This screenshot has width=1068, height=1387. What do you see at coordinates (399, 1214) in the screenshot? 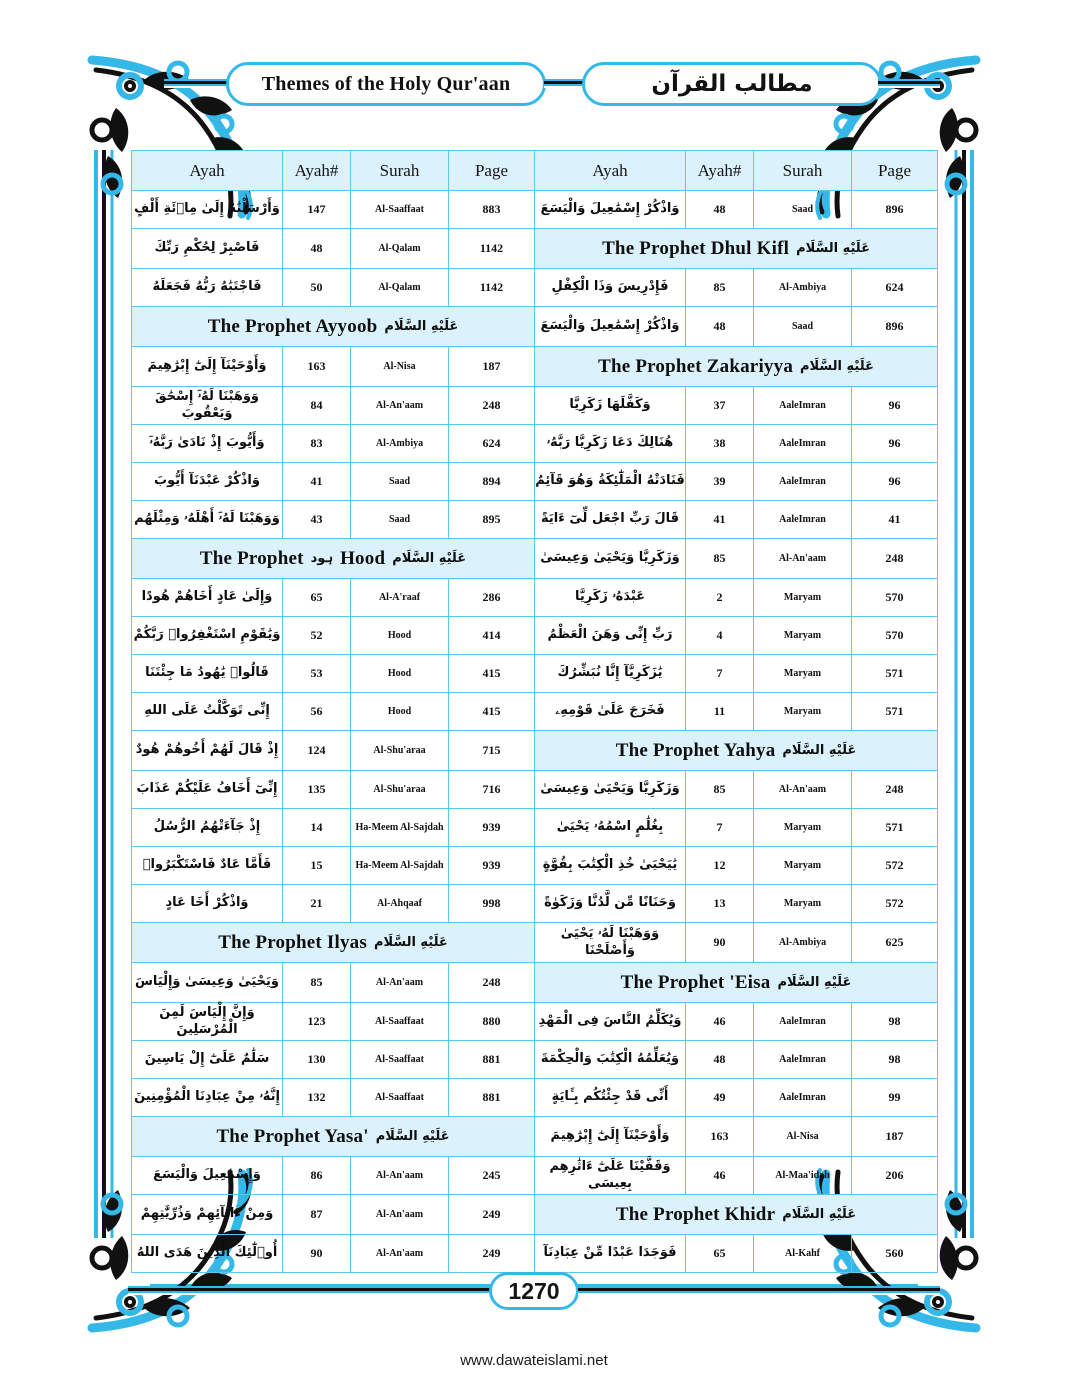
I see `cell-surah-left: Al-An'aam` at bounding box center [399, 1214].